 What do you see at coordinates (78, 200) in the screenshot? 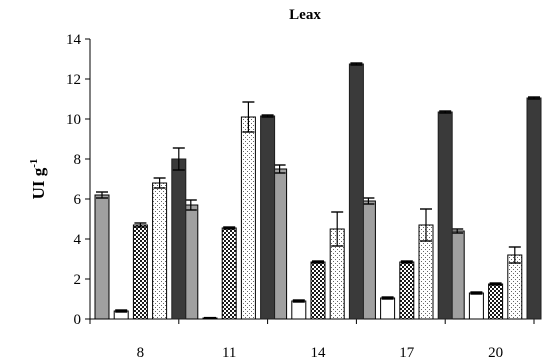
I see `y-tick-label: 6` at bounding box center [78, 200].